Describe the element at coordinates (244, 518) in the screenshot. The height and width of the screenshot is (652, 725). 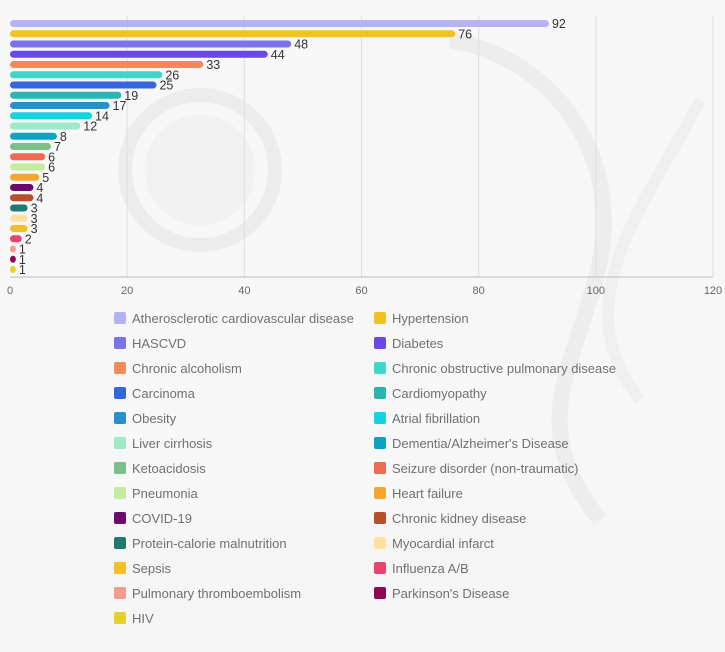
I see `legend-item: COVID-19` at that location.